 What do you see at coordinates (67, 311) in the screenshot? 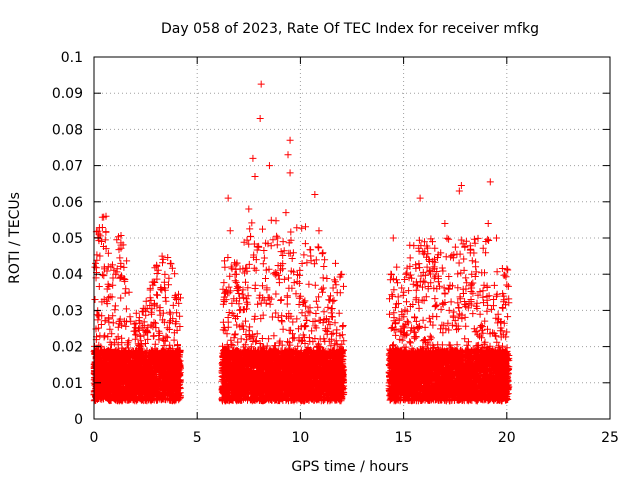
I see `y-tick-label: 0.03` at bounding box center [67, 311].